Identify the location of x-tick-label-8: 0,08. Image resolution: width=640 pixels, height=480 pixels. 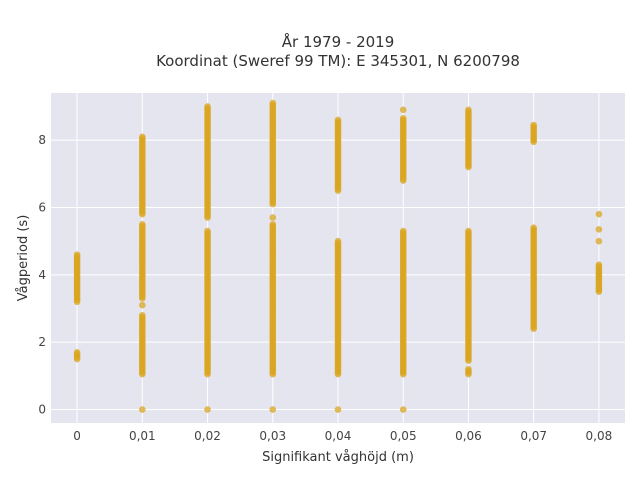
(599, 436).